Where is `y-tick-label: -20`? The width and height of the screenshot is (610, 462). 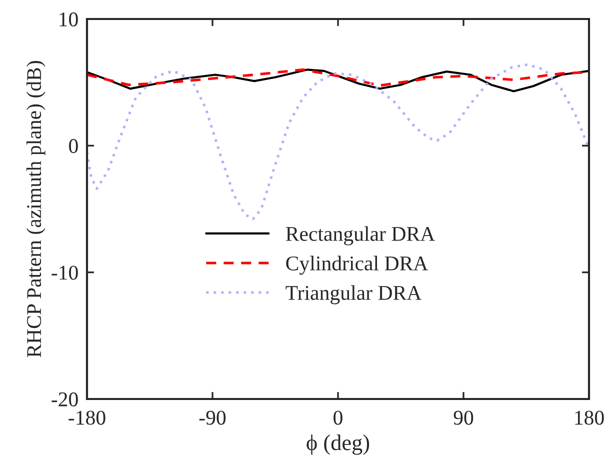
y-tick-label: -20 is located at coordinates (65, 399).